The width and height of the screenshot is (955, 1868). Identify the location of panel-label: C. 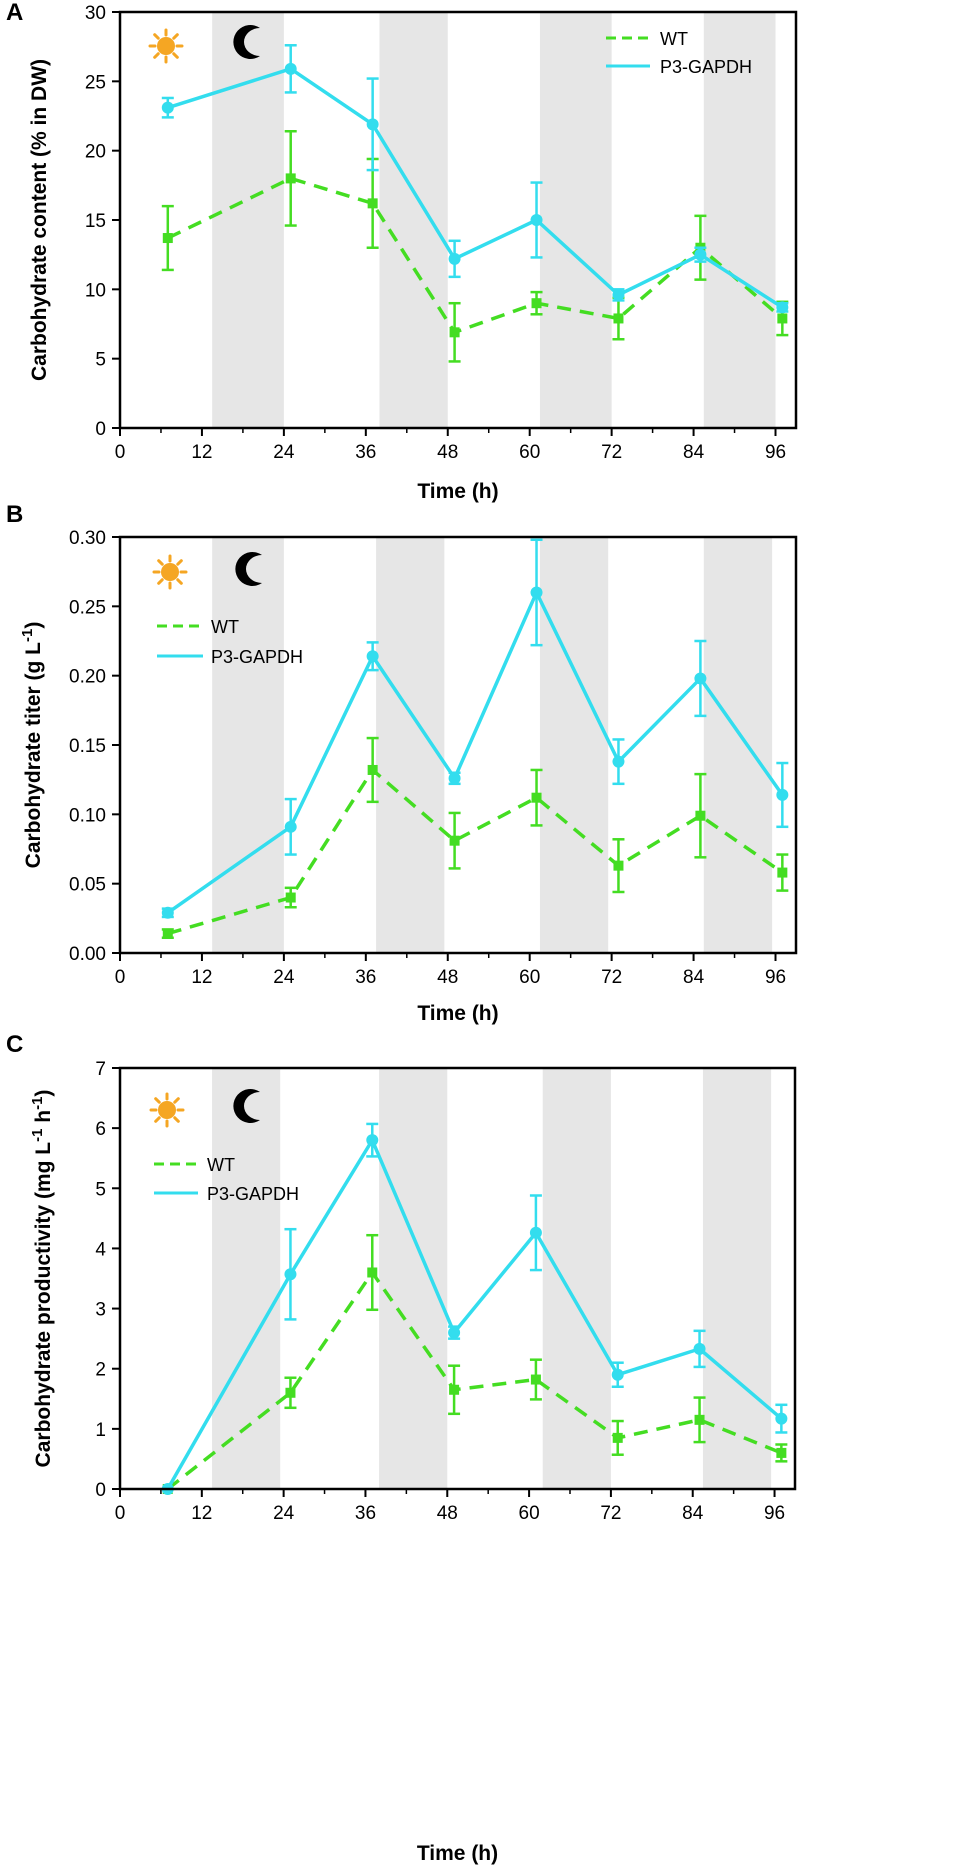
(14, 1044).